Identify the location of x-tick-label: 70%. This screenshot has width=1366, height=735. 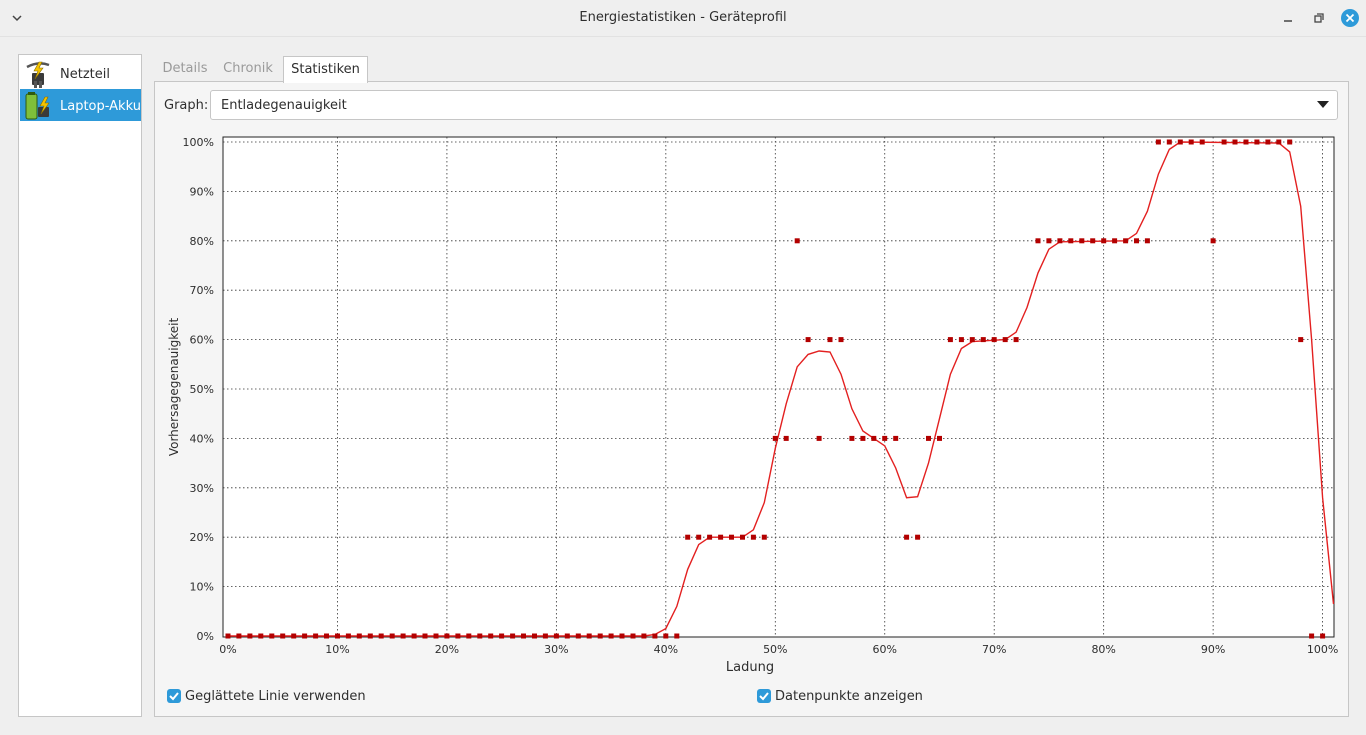
(994, 649).